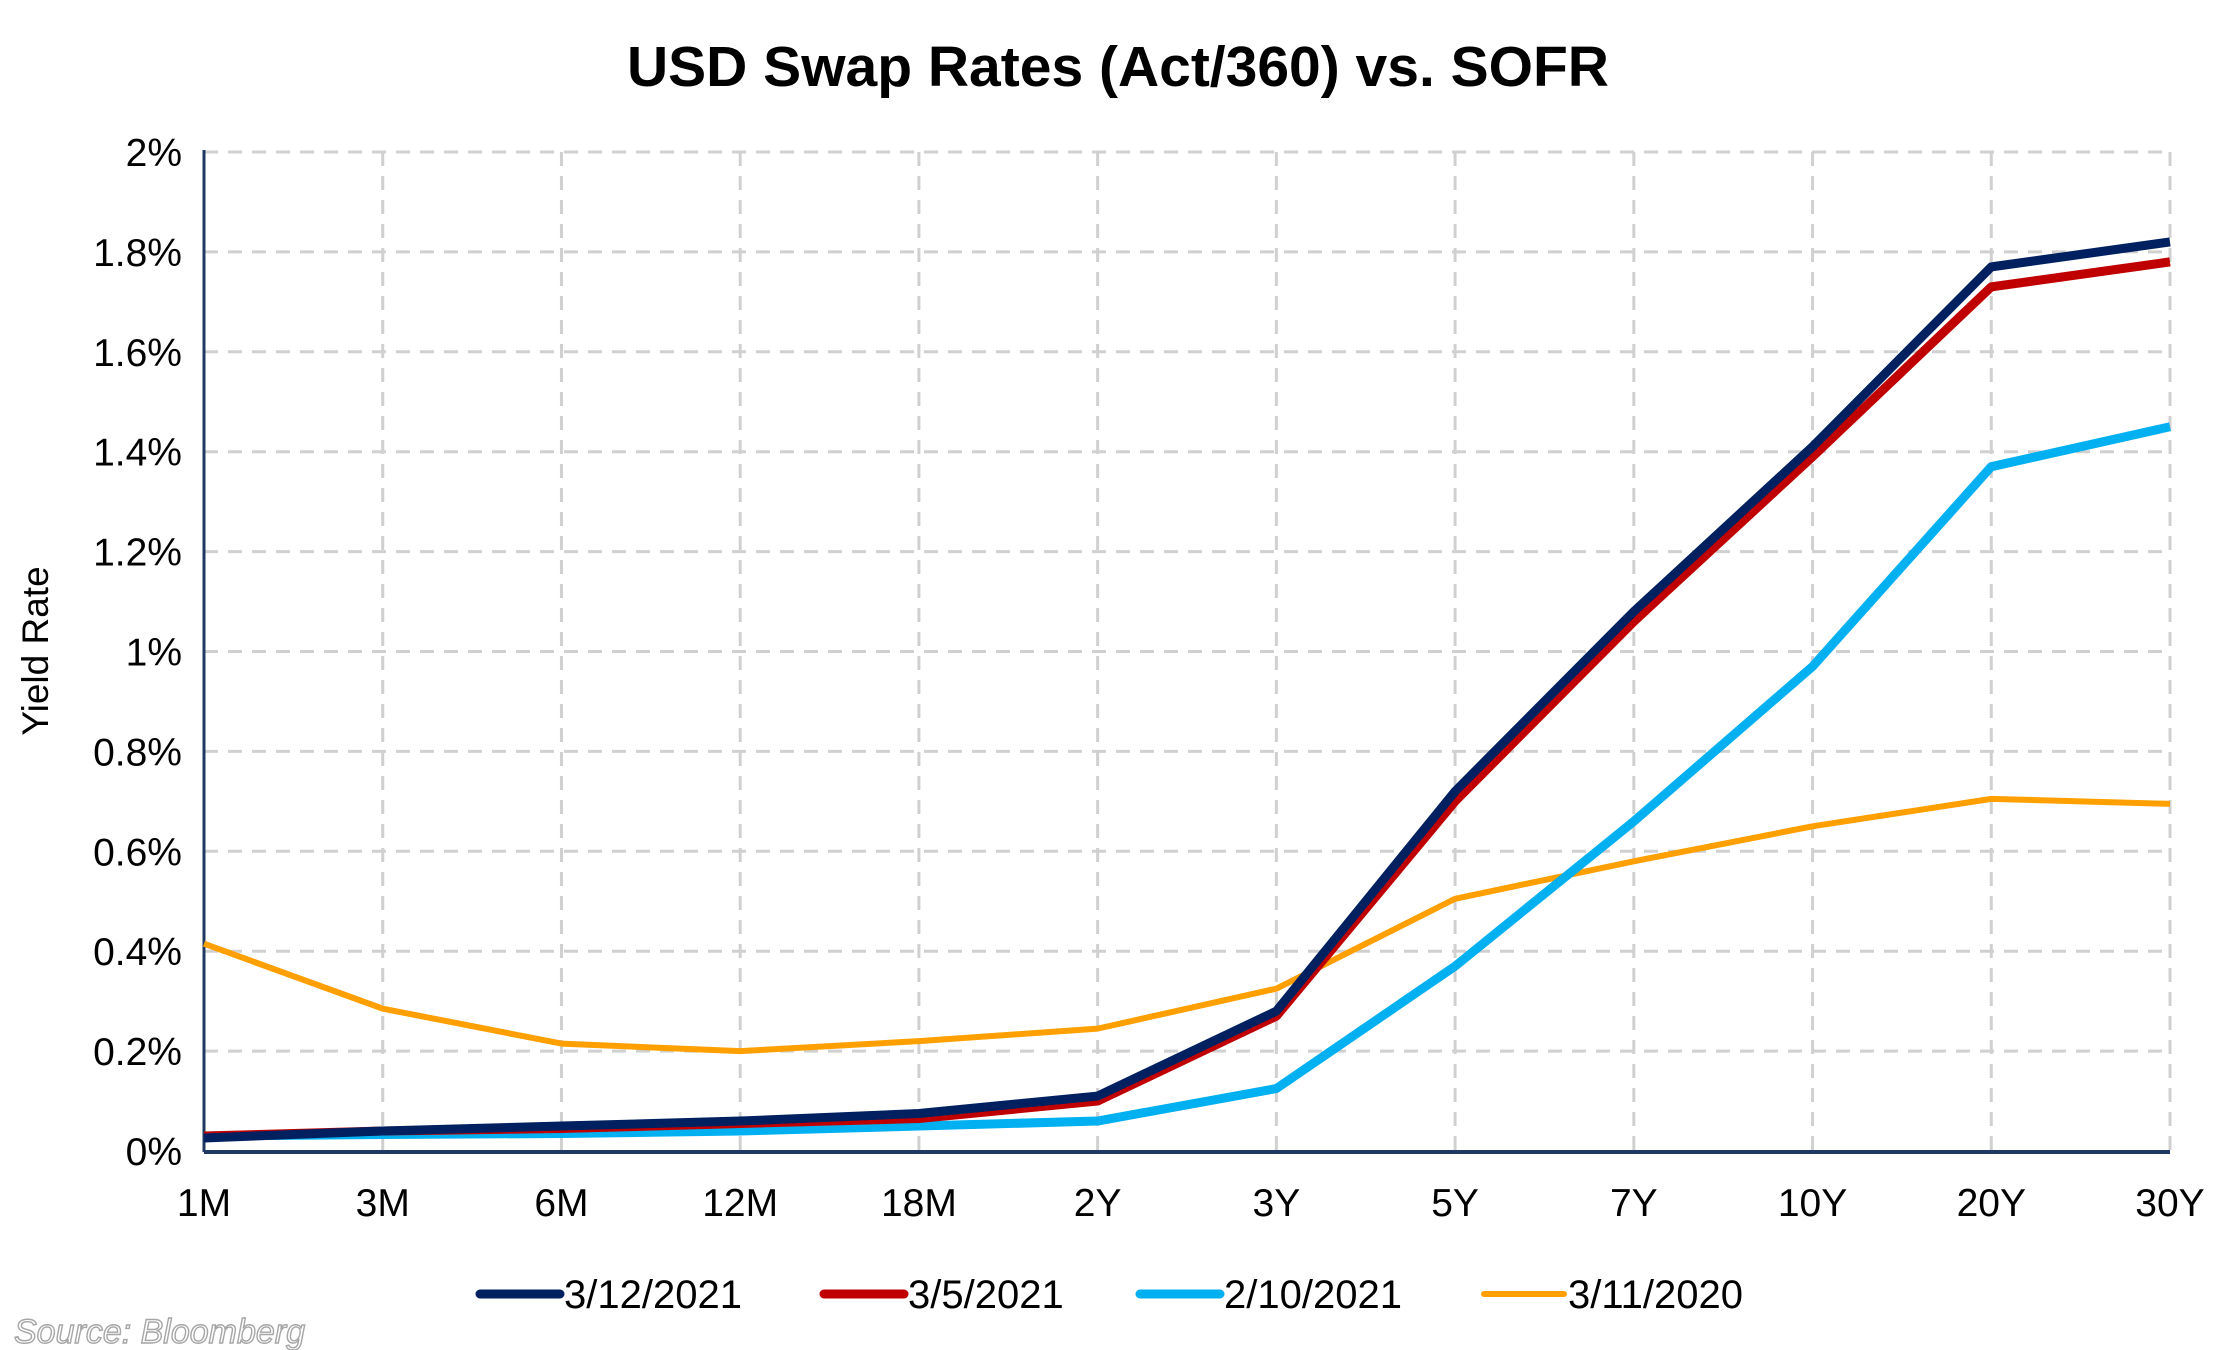  I want to click on y-tick-label: 0.4%, so click(137, 952).